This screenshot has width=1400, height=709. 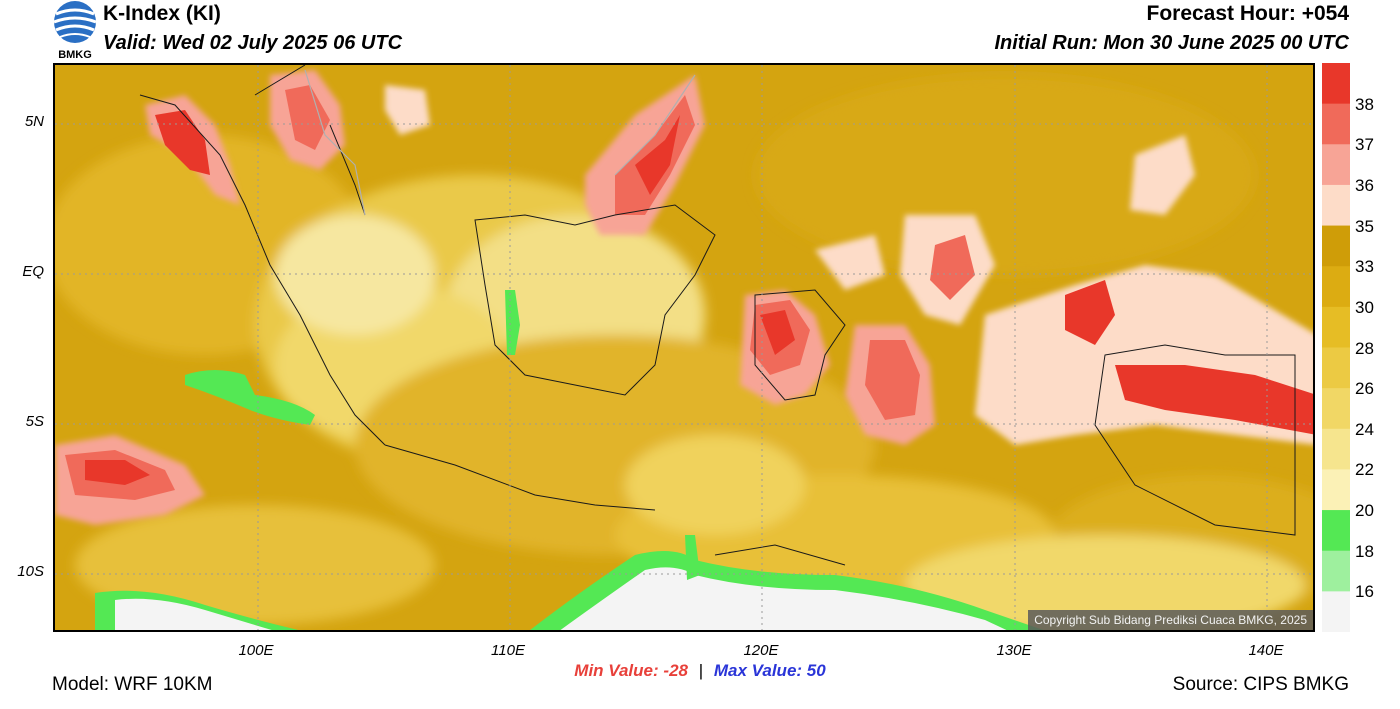 What do you see at coordinates (1364, 551) in the screenshot?
I see `colorbar-label: 18` at bounding box center [1364, 551].